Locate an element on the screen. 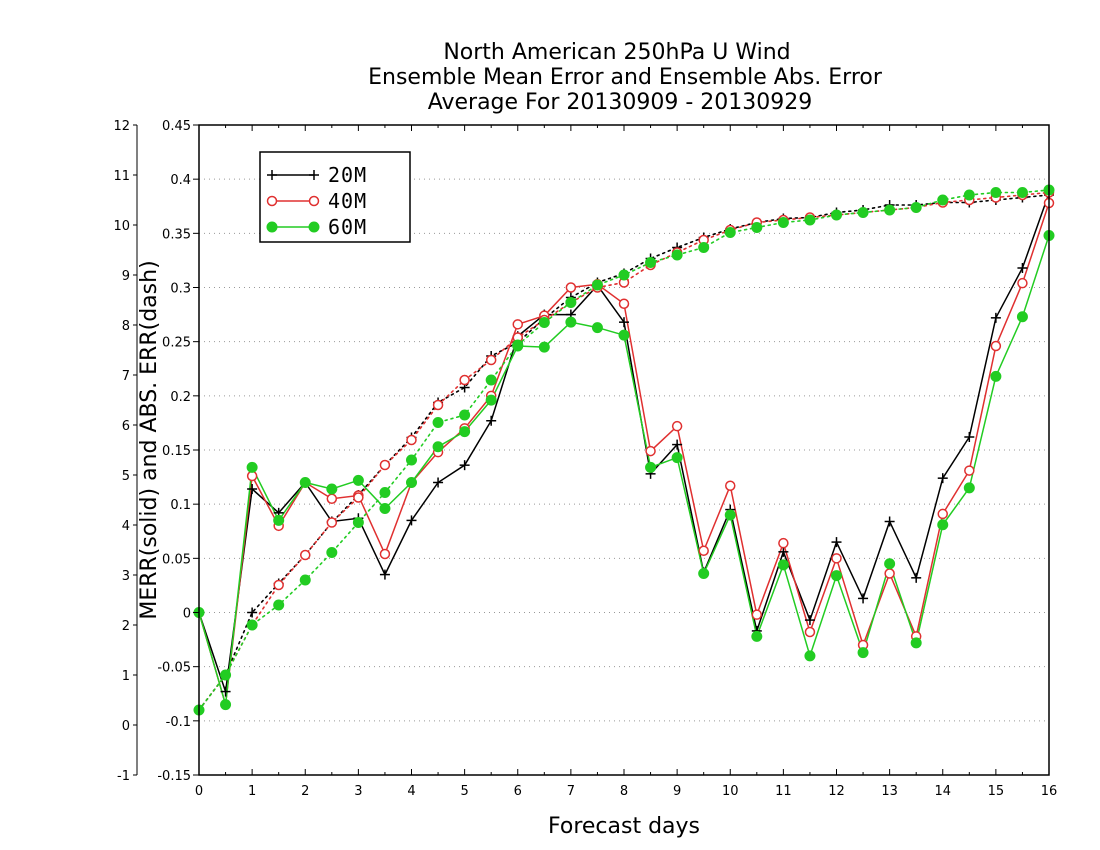 The image size is (1100, 850). y-left-tick-label: 0.3 is located at coordinates (180, 289).